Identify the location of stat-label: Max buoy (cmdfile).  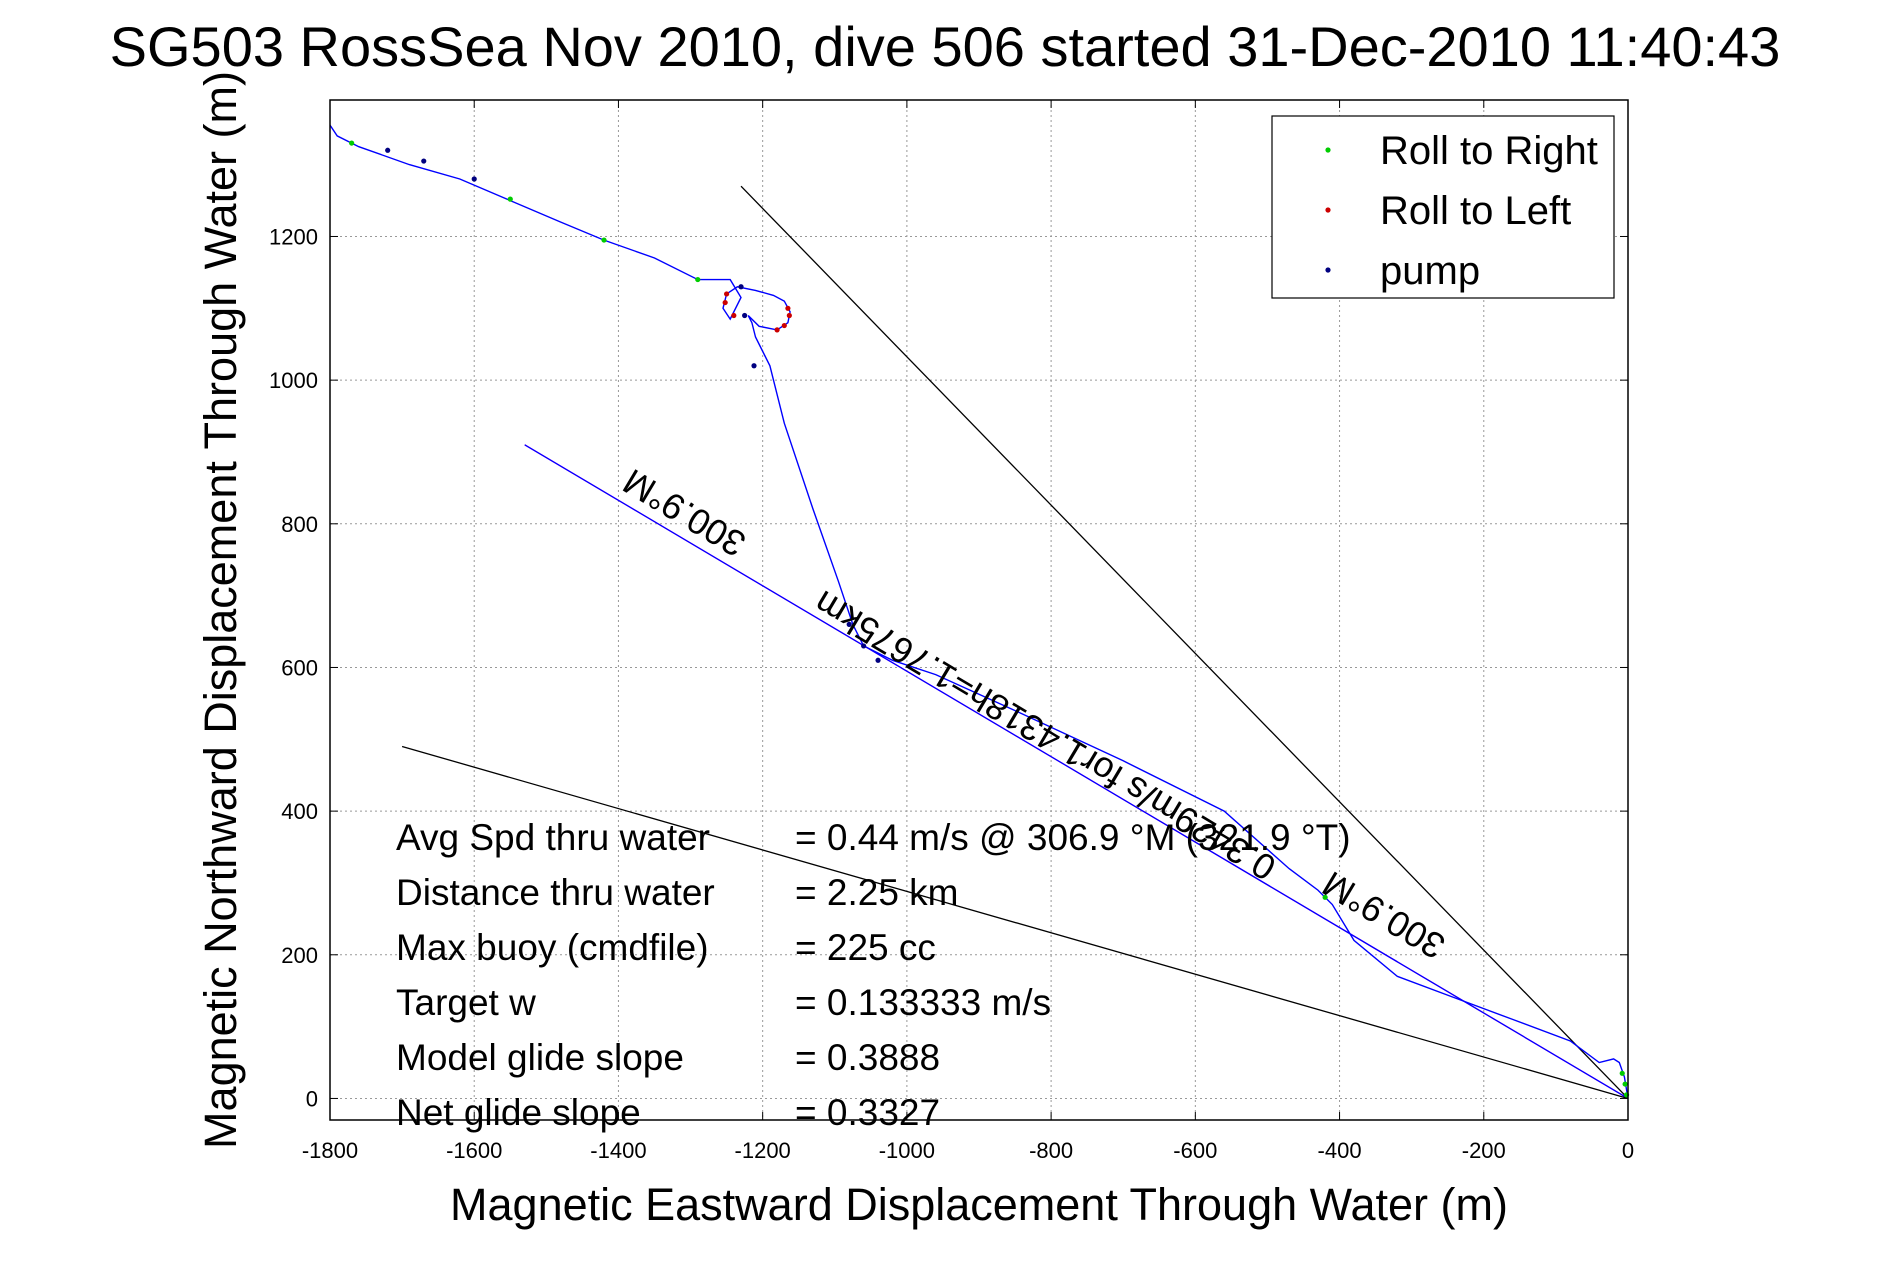
(552, 947).